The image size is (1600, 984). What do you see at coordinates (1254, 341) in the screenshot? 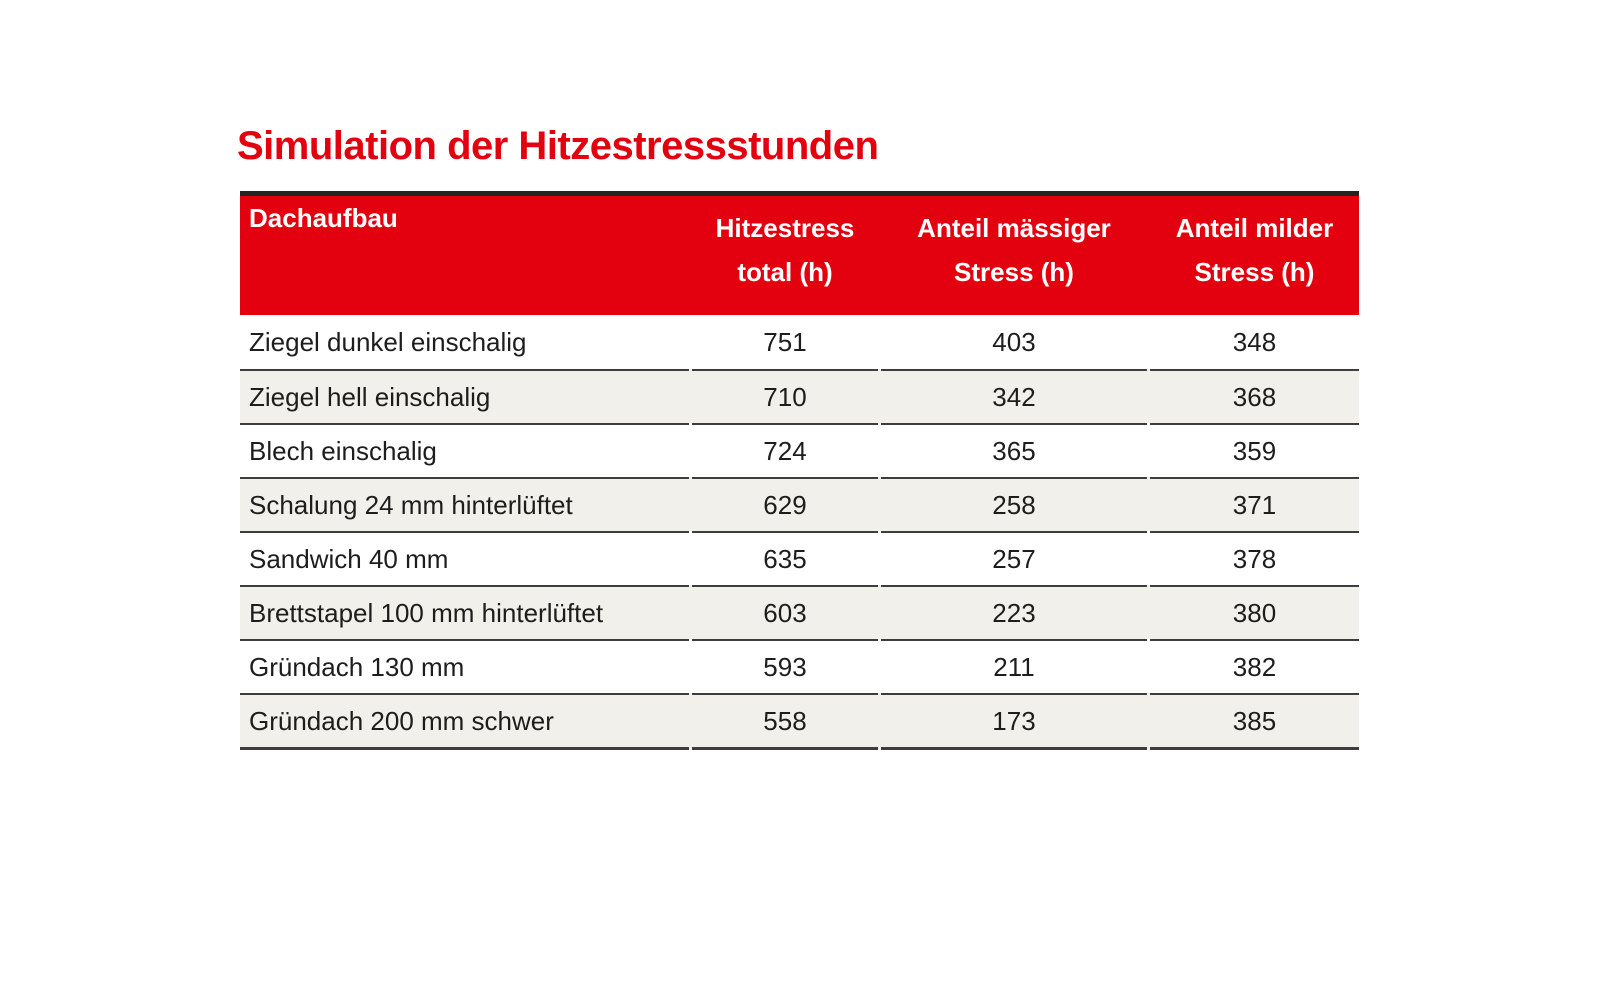
I see `mild-stress-cell: 348` at bounding box center [1254, 341].